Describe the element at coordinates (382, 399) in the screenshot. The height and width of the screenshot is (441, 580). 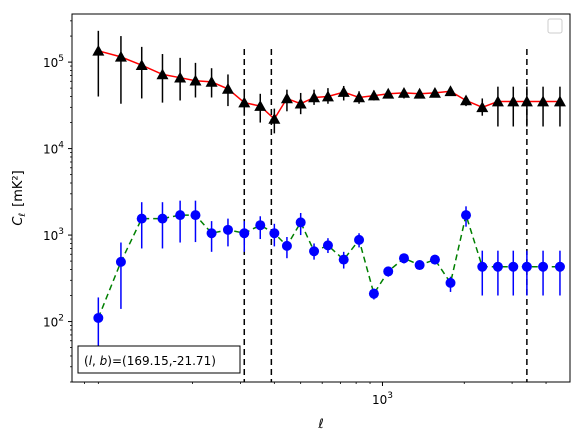
I see `x-tick-label: 103` at that location.